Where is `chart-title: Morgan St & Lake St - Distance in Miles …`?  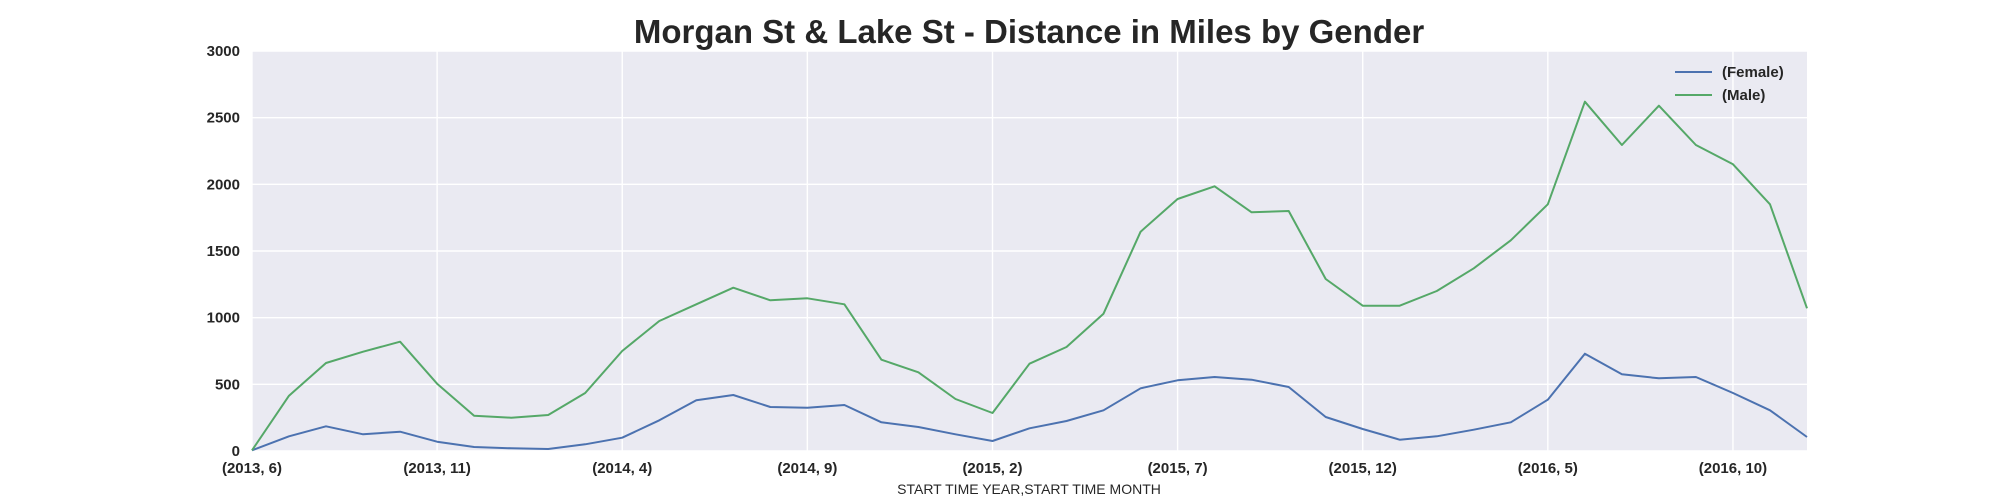 chart-title: Morgan St & Lake St - Distance in Miles … is located at coordinates (1029, 31).